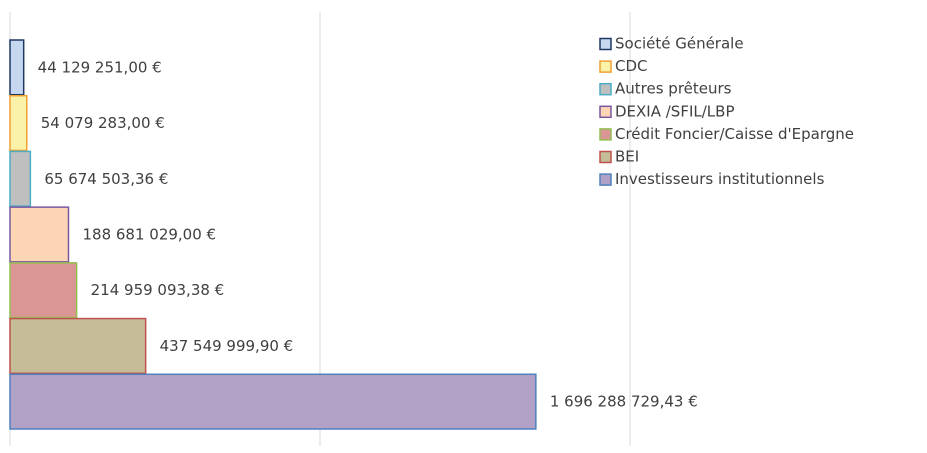  What do you see at coordinates (227, 346) in the screenshot?
I see `data-label: 437 549 999,90 €` at bounding box center [227, 346].